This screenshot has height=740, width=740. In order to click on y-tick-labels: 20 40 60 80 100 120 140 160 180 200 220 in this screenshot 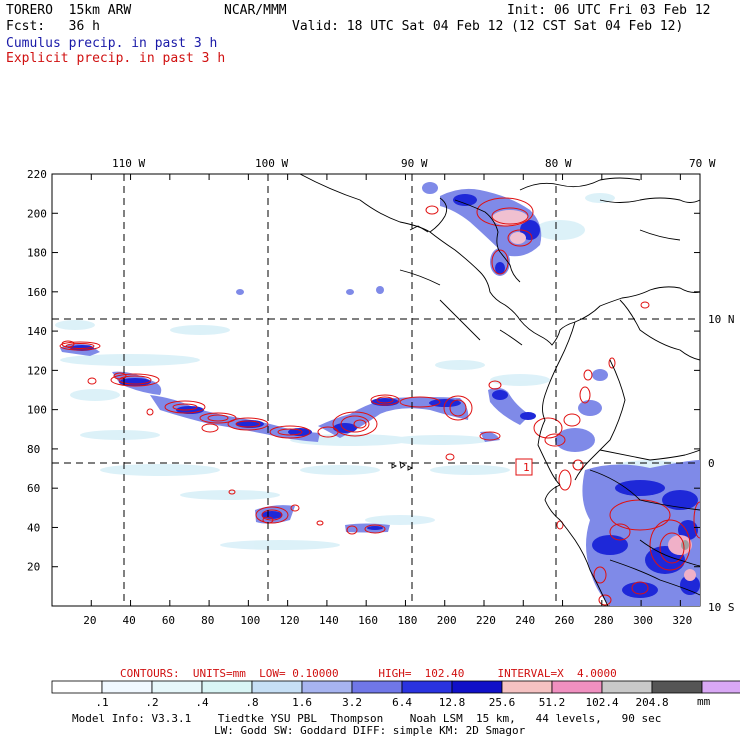, I will do `click(37, 371)`.